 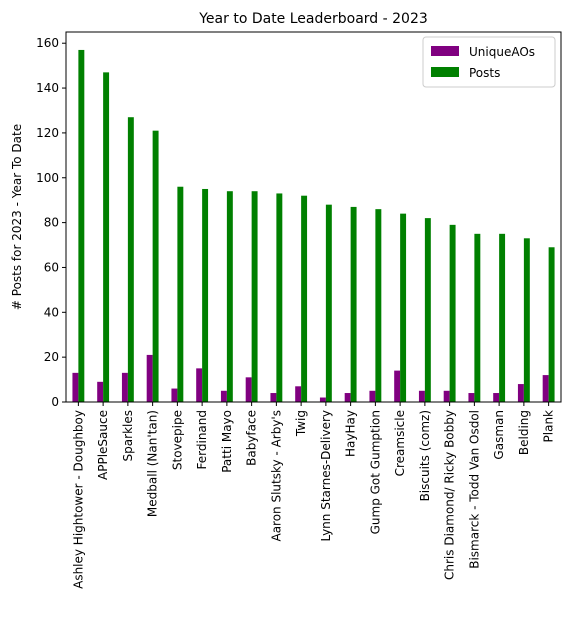 I want to click on x-tick-label-17: Gasman, so click(x=499, y=435).